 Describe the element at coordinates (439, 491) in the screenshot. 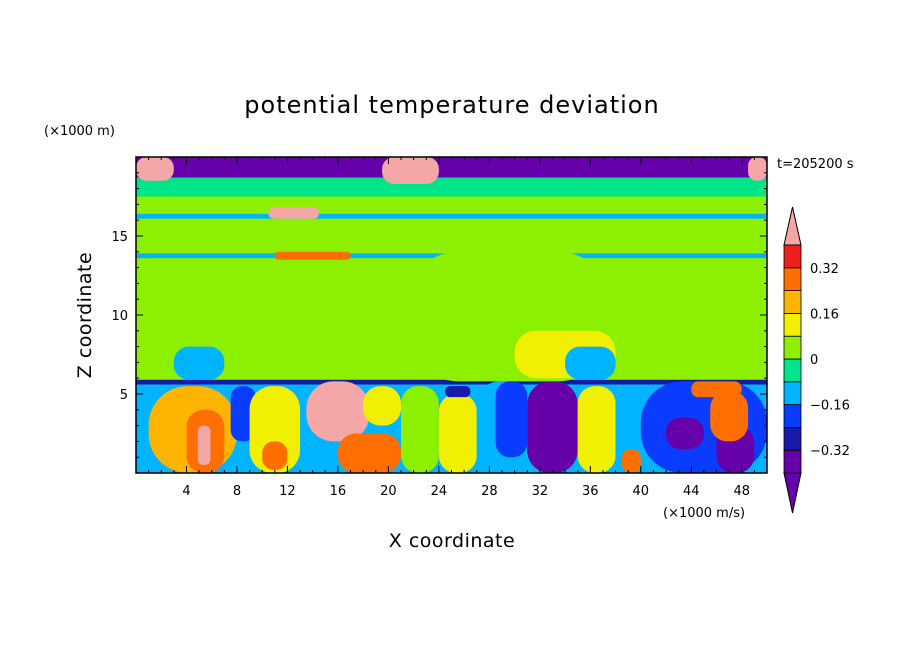

I see `x-tick-label: 24` at that location.